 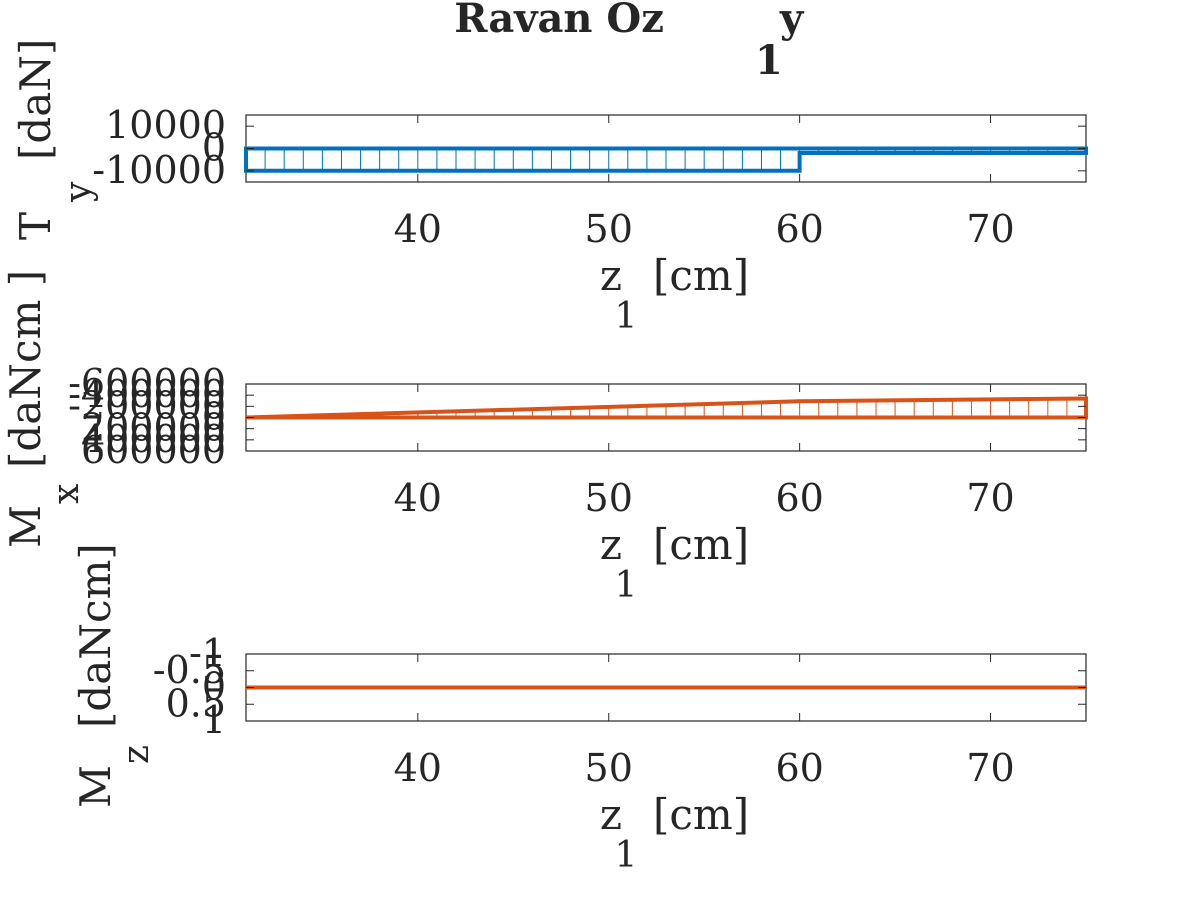 I want to click on title-main: Ravan Oz, so click(x=559, y=21).